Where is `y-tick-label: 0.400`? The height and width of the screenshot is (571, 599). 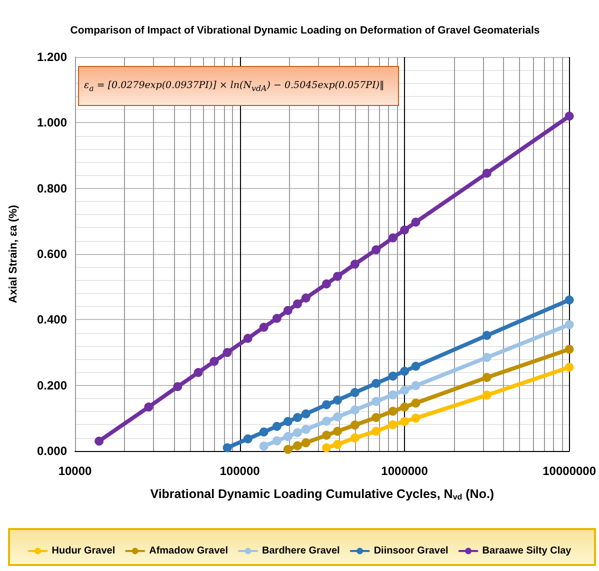 y-tick-label: 0.400 is located at coordinates (52, 319).